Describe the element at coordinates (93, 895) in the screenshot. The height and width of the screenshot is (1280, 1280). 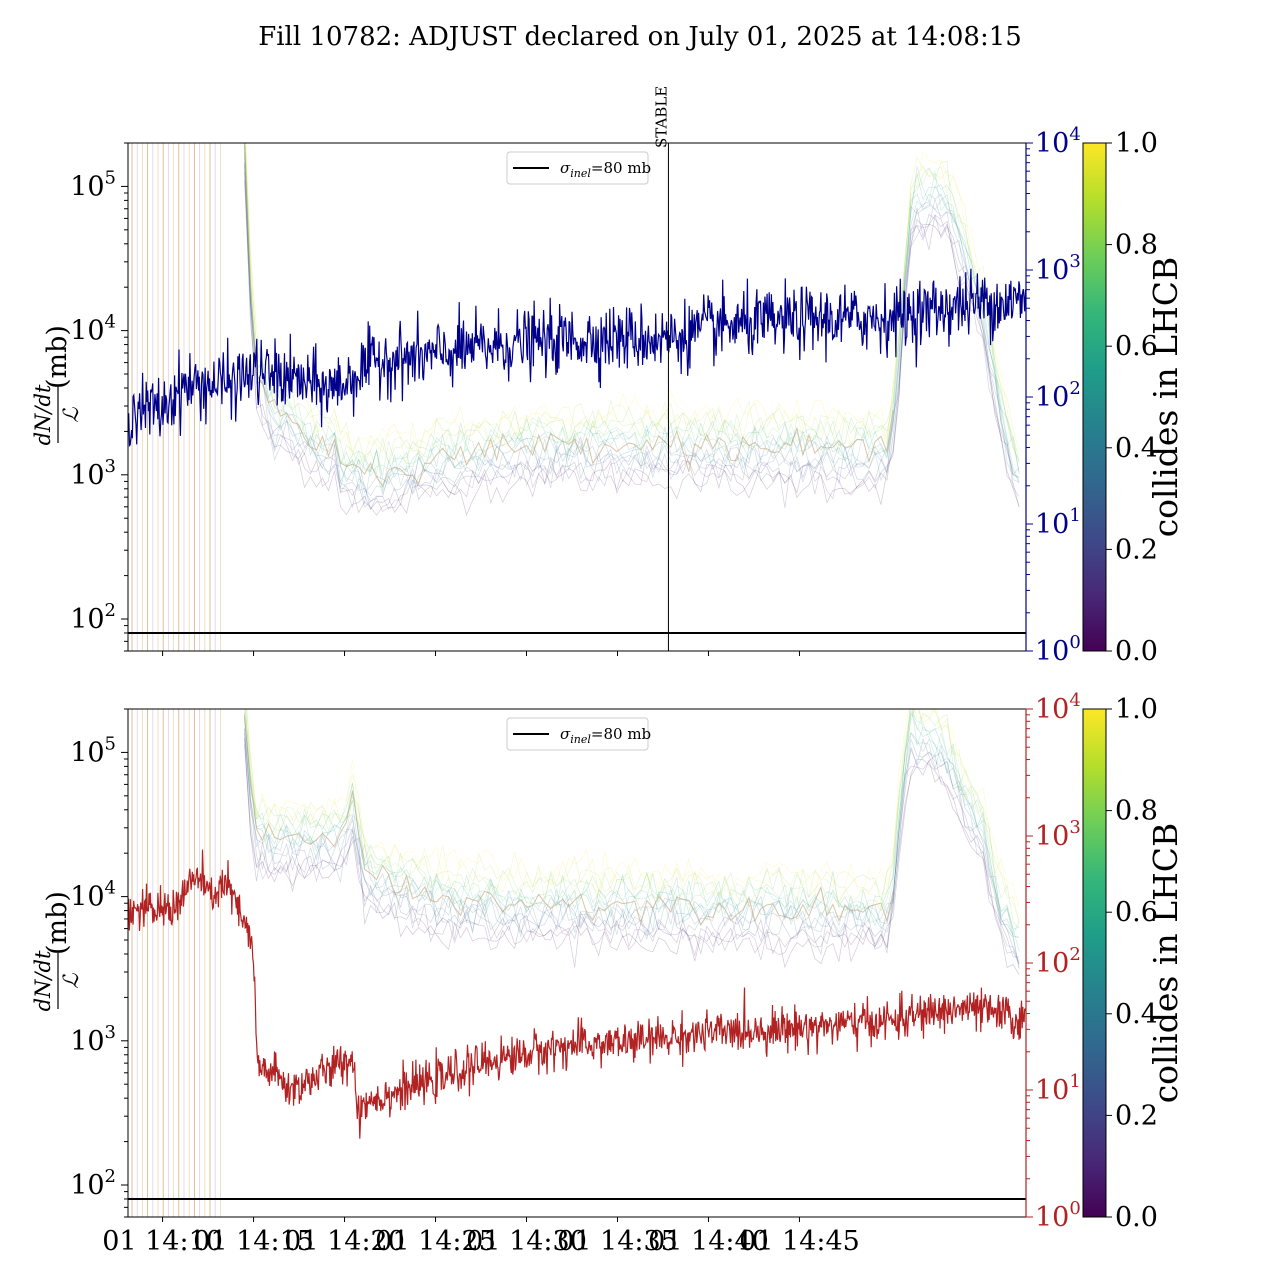
I see `left-tick-label: 10⁴` at that location.